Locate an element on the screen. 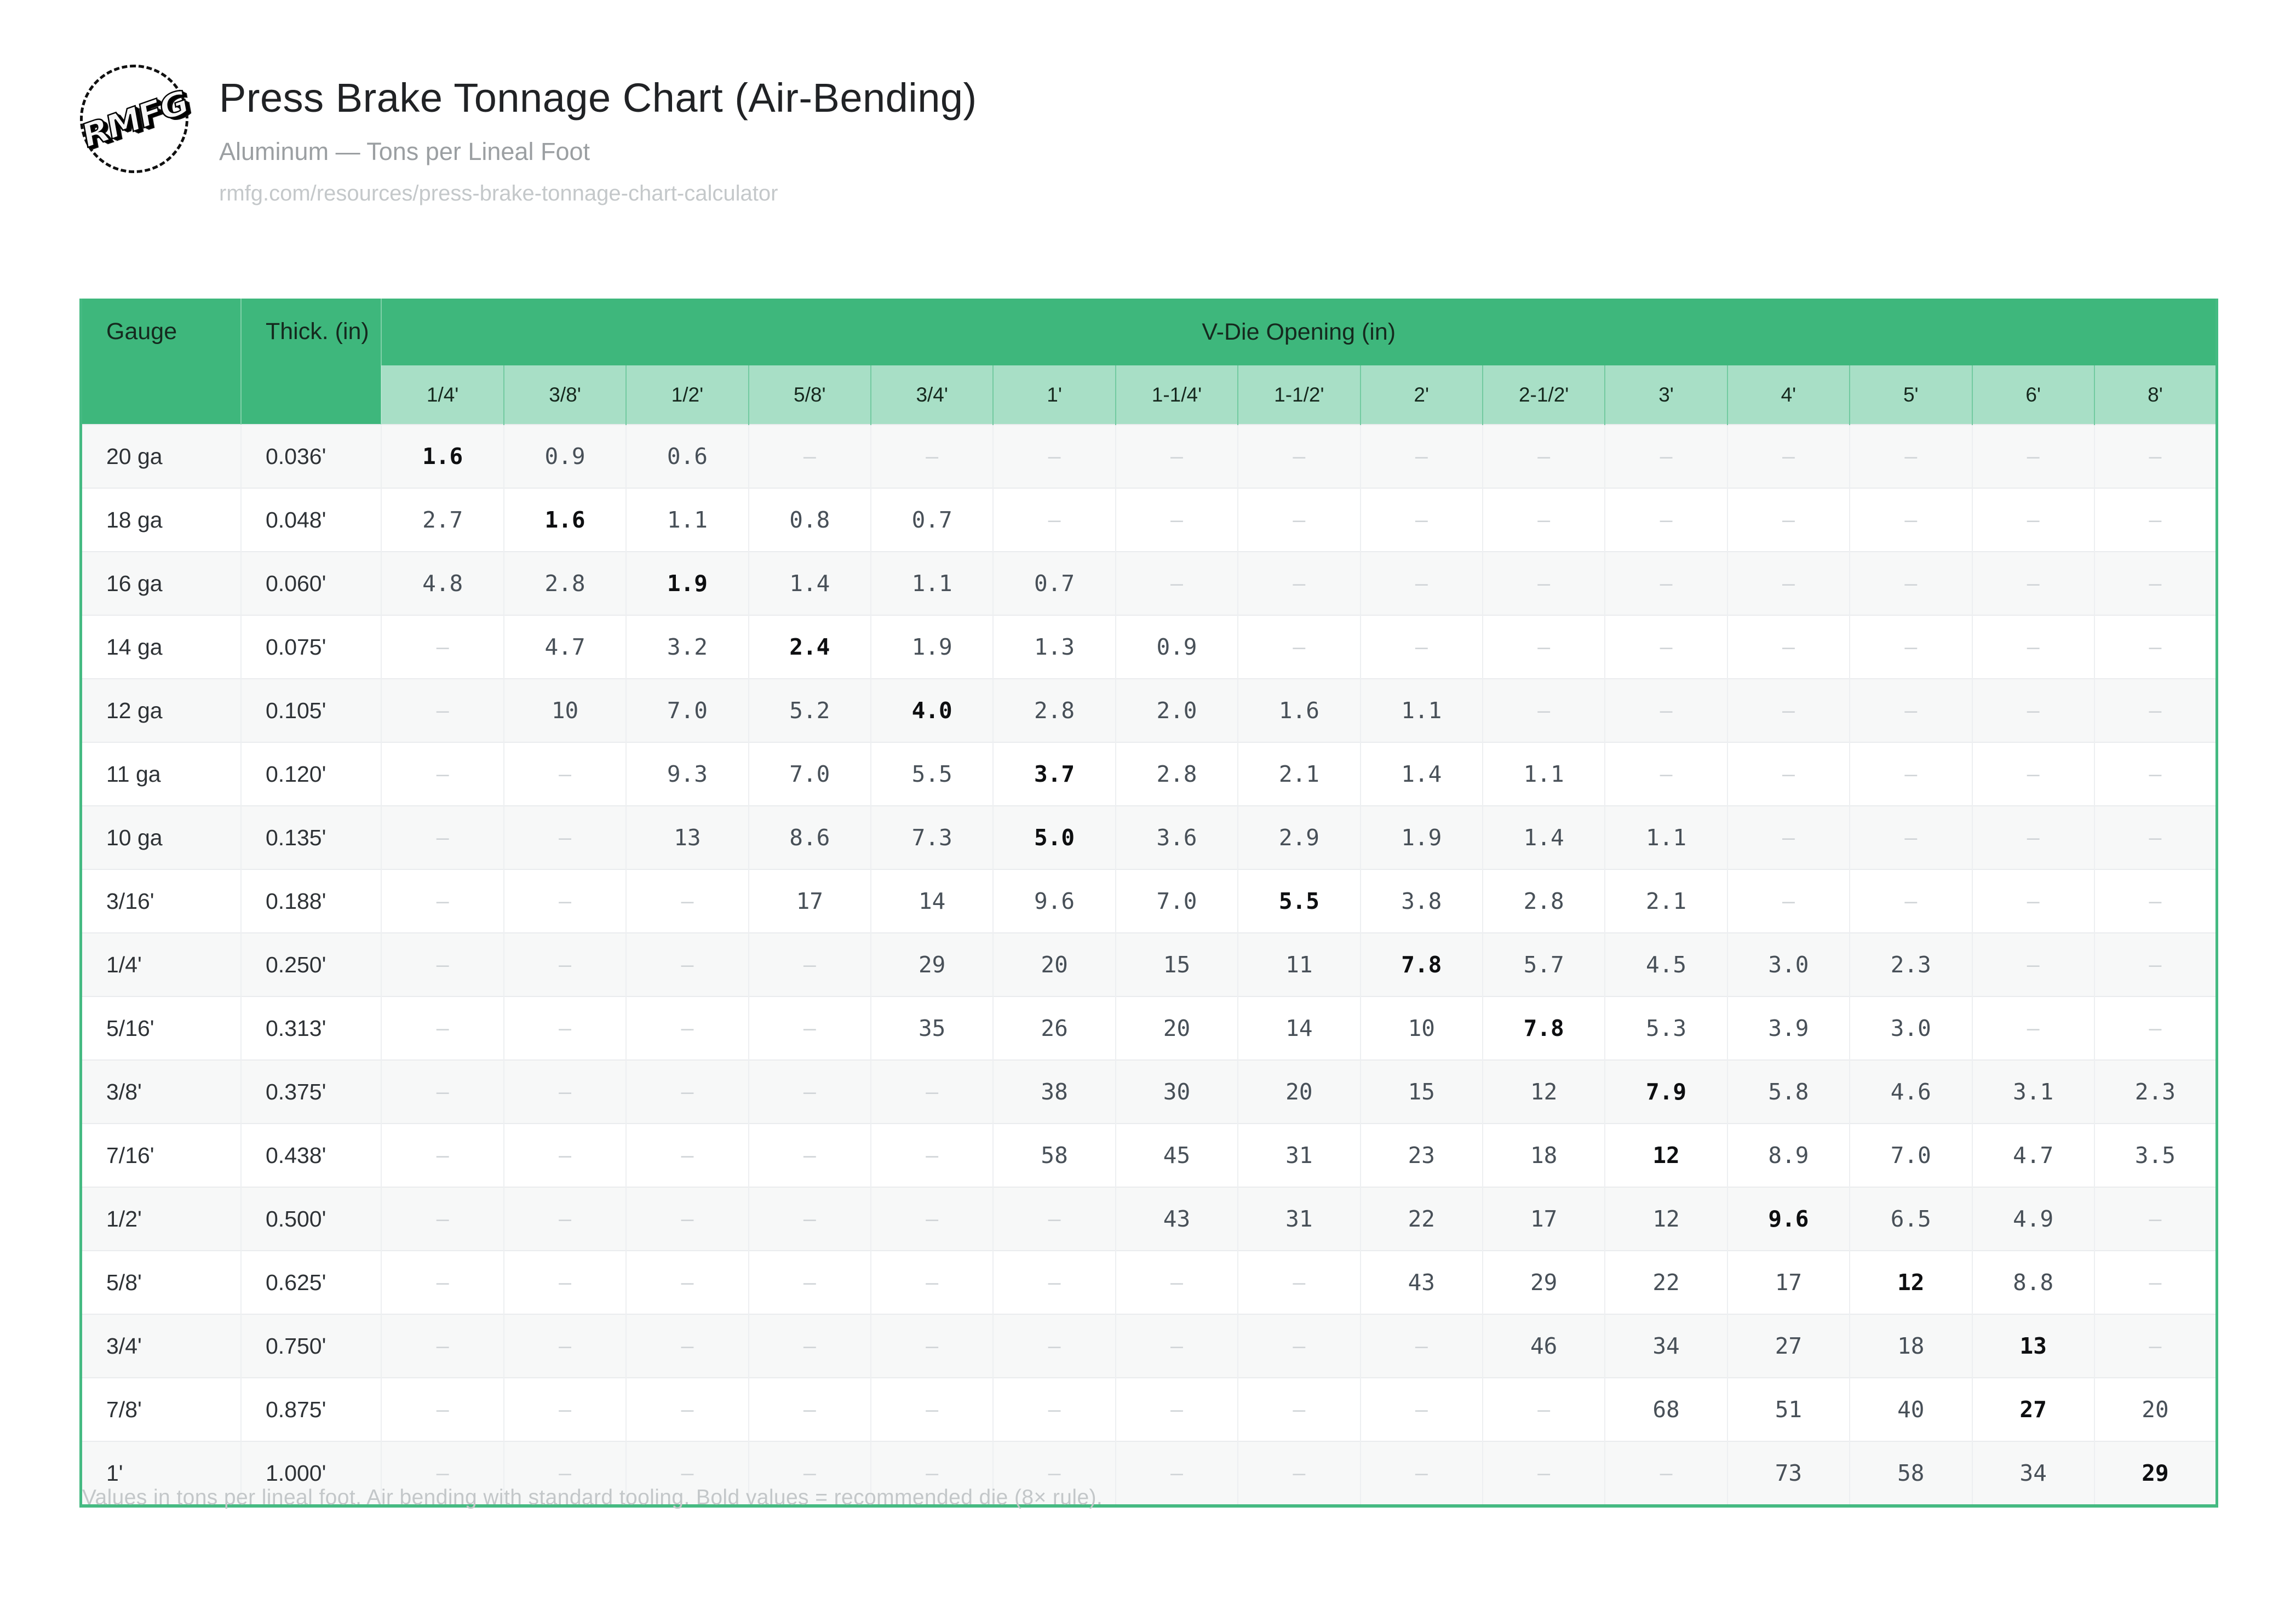  gauge-cell: 7/16' is located at coordinates (161, 1155).